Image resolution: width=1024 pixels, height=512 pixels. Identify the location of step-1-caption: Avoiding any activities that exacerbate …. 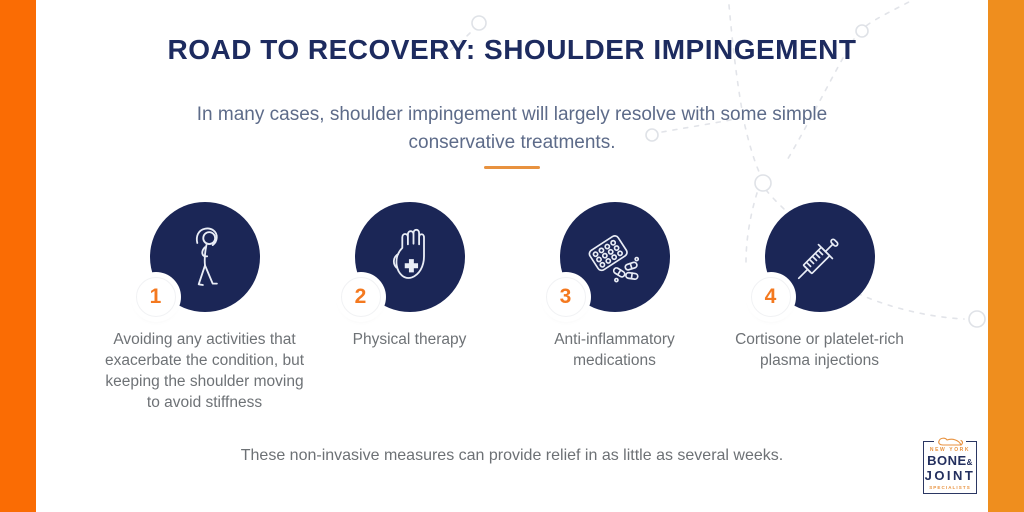
(204, 371).